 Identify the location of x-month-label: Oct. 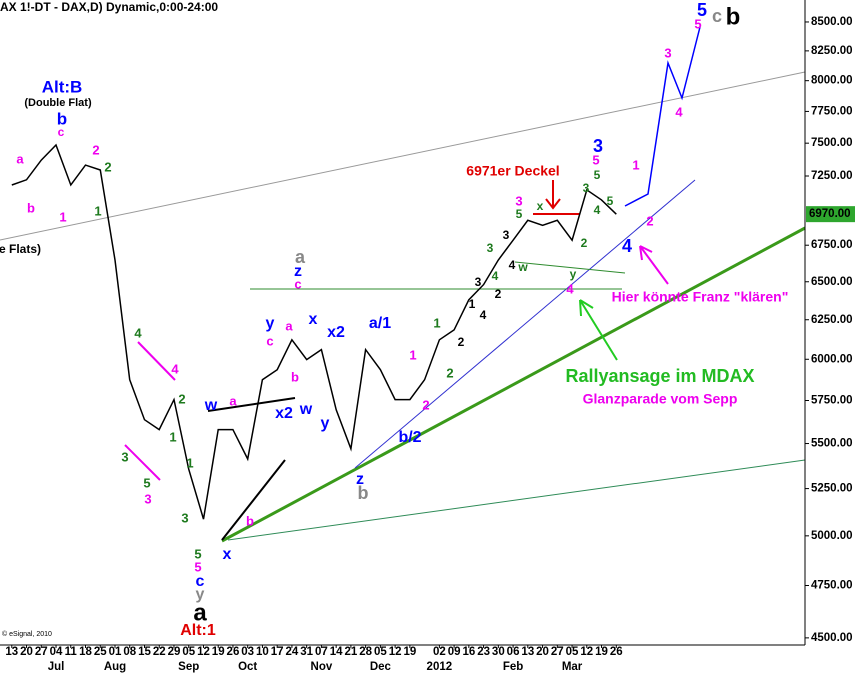
(247, 667).